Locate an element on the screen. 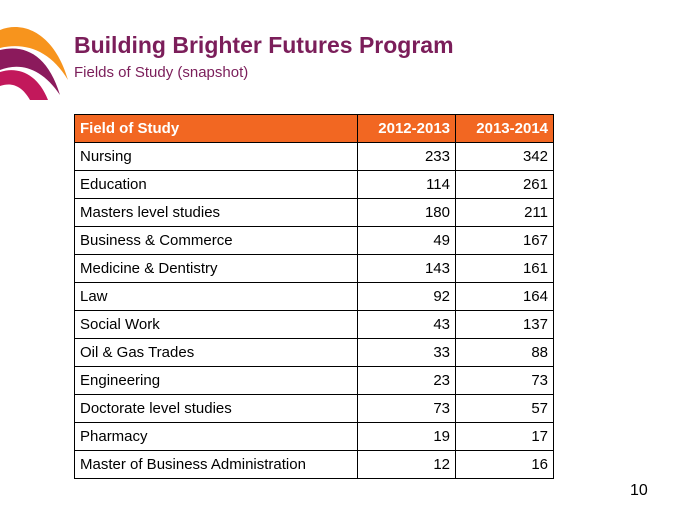 This screenshot has width=688, height=516. value-cell-2013-2014: 17 is located at coordinates (504, 436).